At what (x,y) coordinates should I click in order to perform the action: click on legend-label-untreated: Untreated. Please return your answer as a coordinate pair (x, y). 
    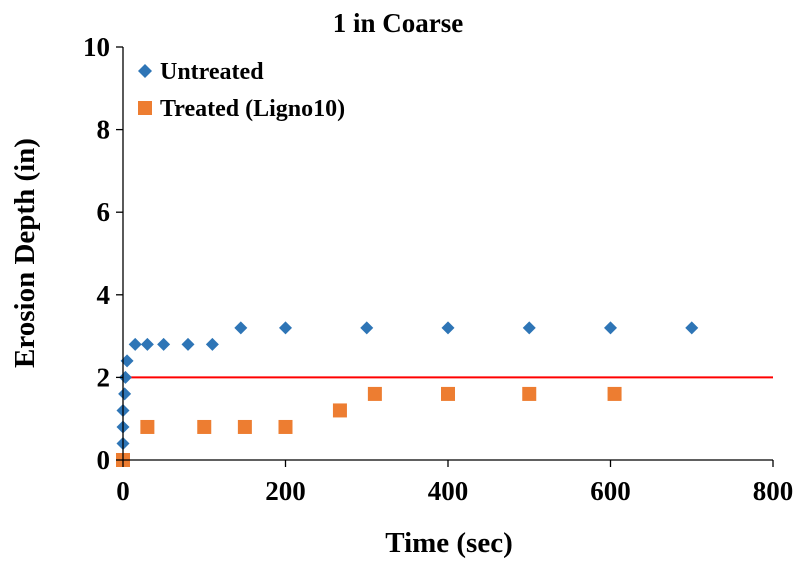
    Looking at the image, I should click on (212, 72).